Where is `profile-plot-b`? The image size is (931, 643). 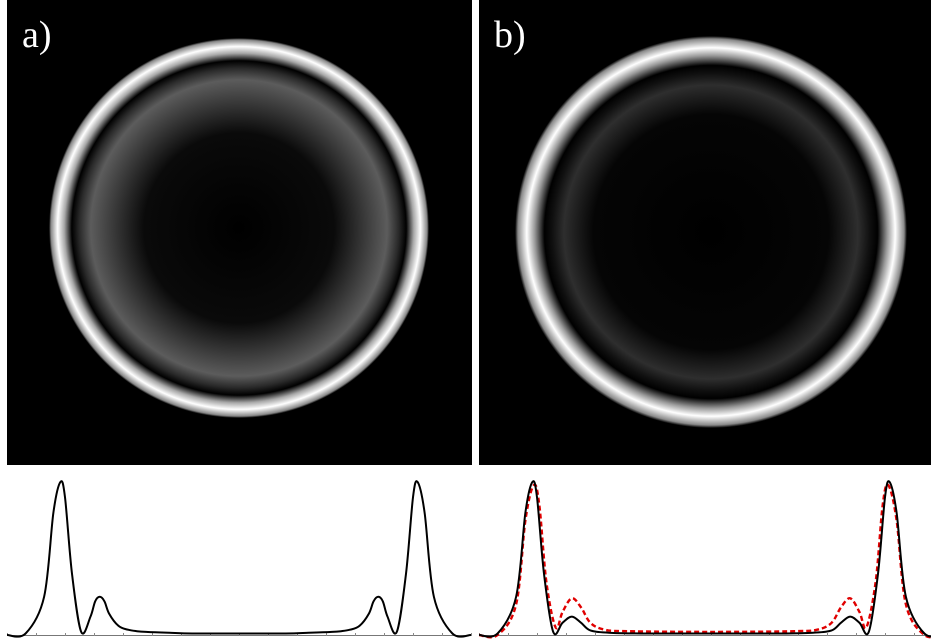
profile-plot-b is located at coordinates (705, 558).